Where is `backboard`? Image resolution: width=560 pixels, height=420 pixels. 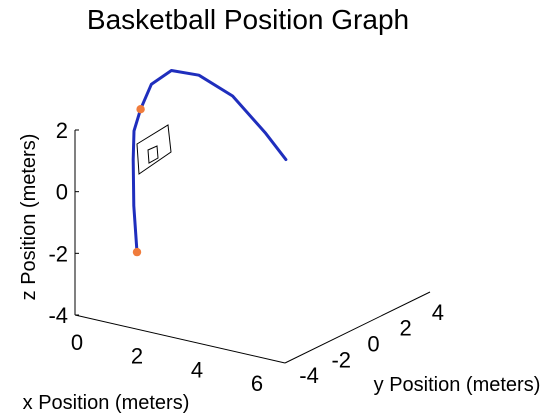 backboard is located at coordinates (154, 149).